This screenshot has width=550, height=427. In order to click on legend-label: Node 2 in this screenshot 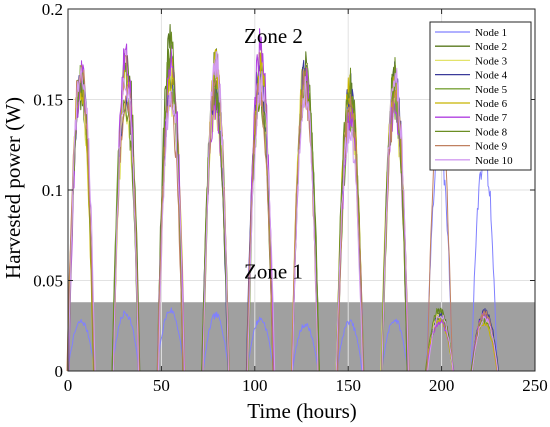, I will do `click(491, 47)`.